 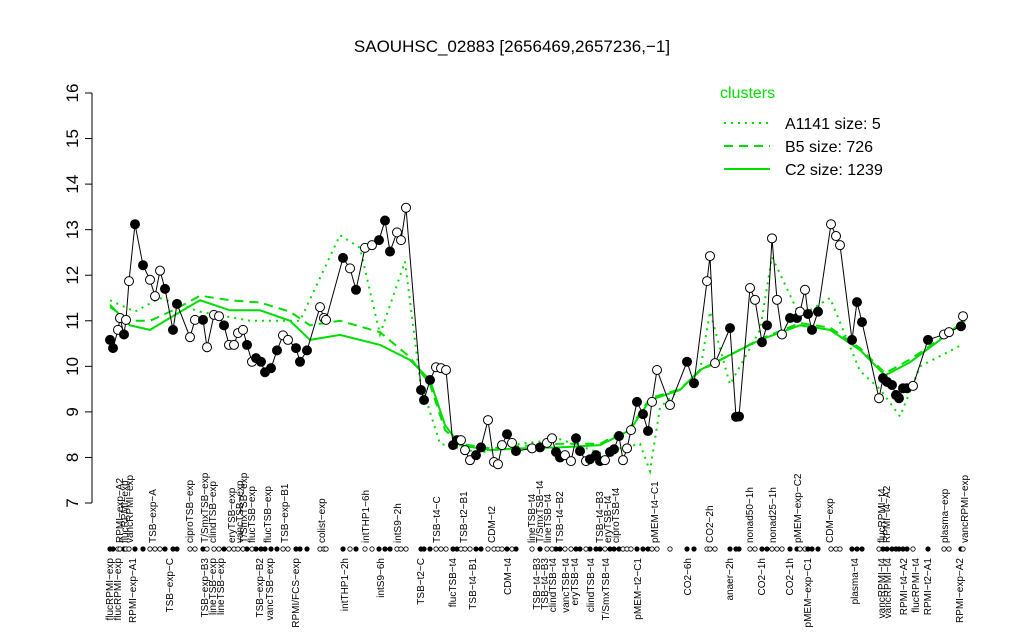 I want to click on bottom-sample-label: eryTSB−t4, so click(x=575, y=582).